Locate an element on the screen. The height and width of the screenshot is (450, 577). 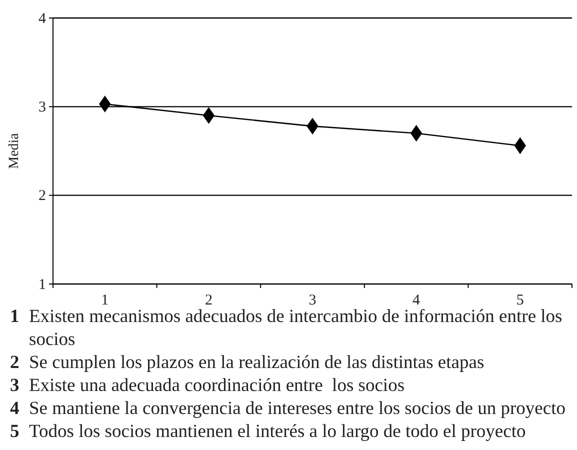
x-tick-label: 4 is located at coordinates (416, 300).